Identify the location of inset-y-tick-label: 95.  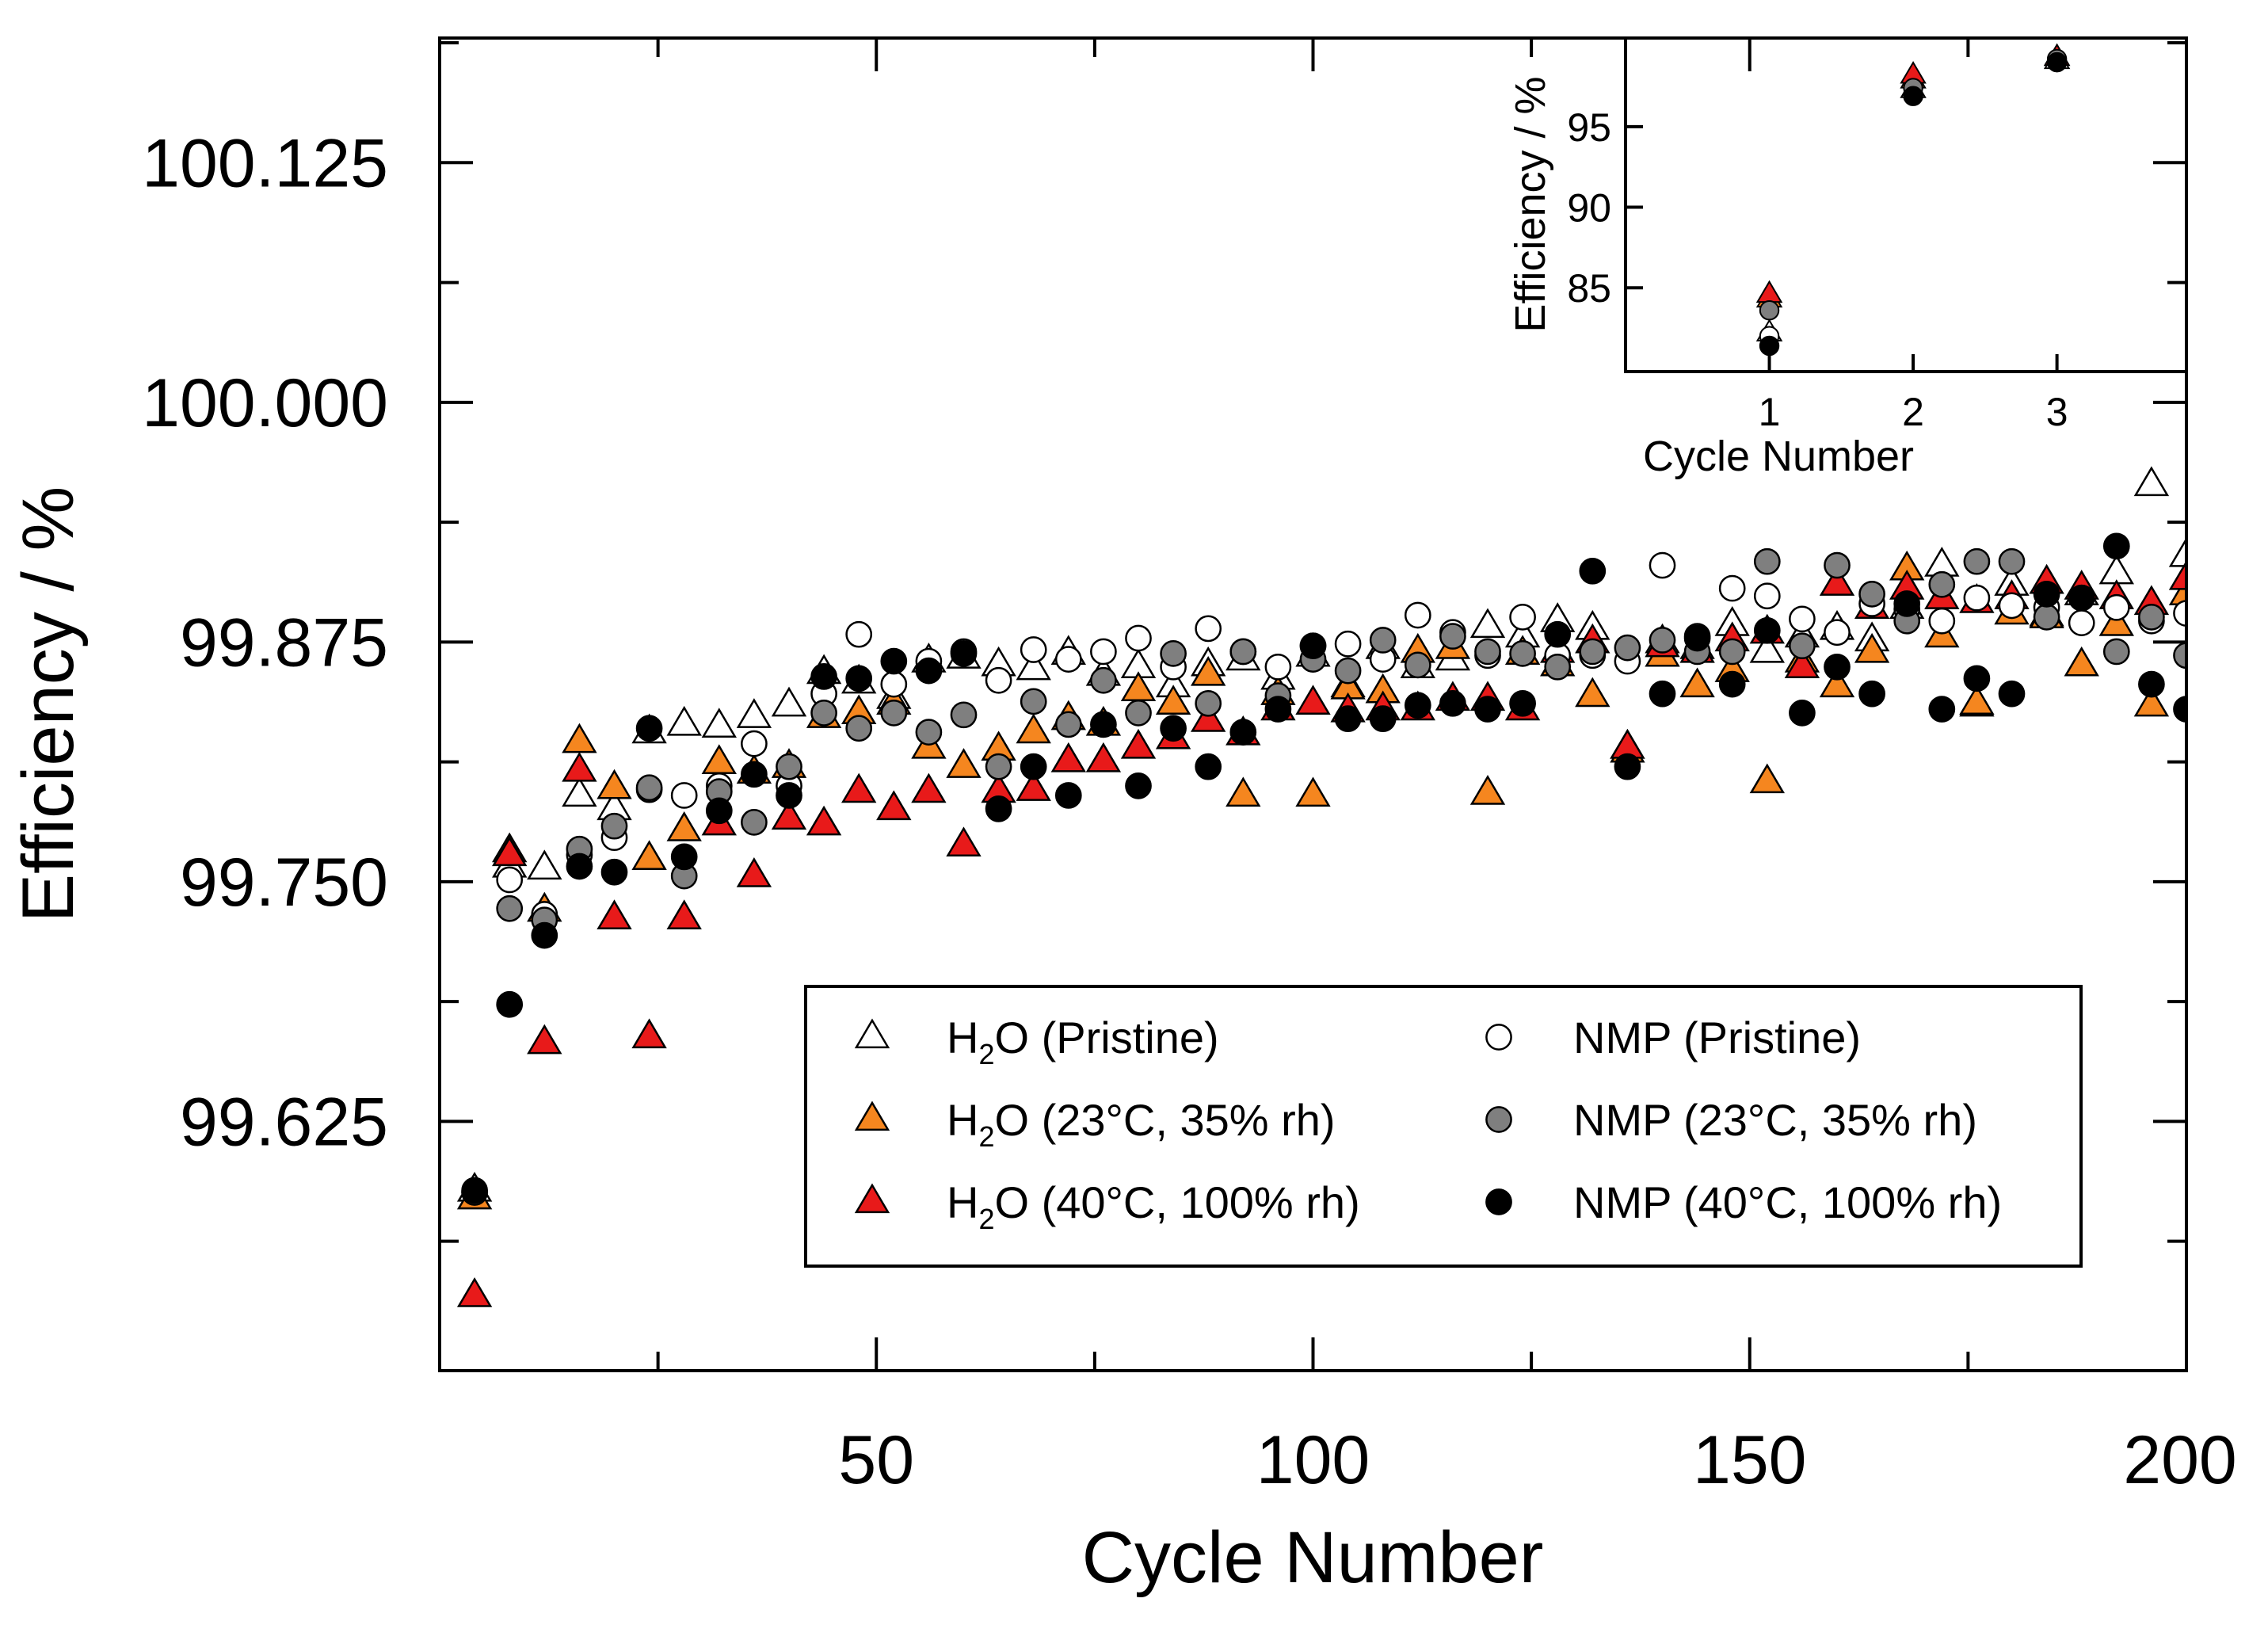
(1589, 127).